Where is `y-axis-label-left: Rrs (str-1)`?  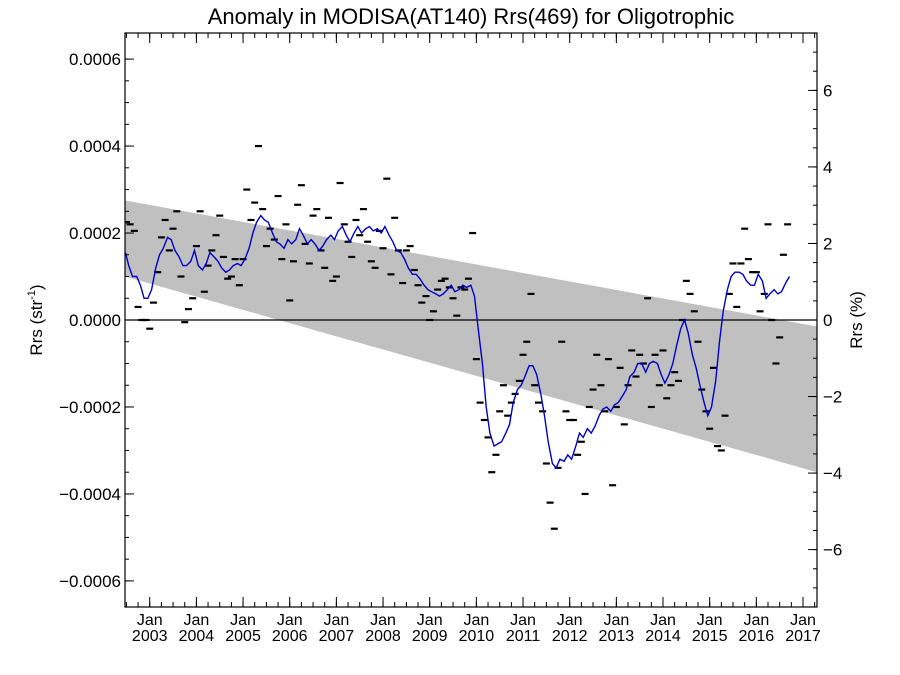
y-axis-label-left: Rrs (str-1) is located at coordinates (36, 319).